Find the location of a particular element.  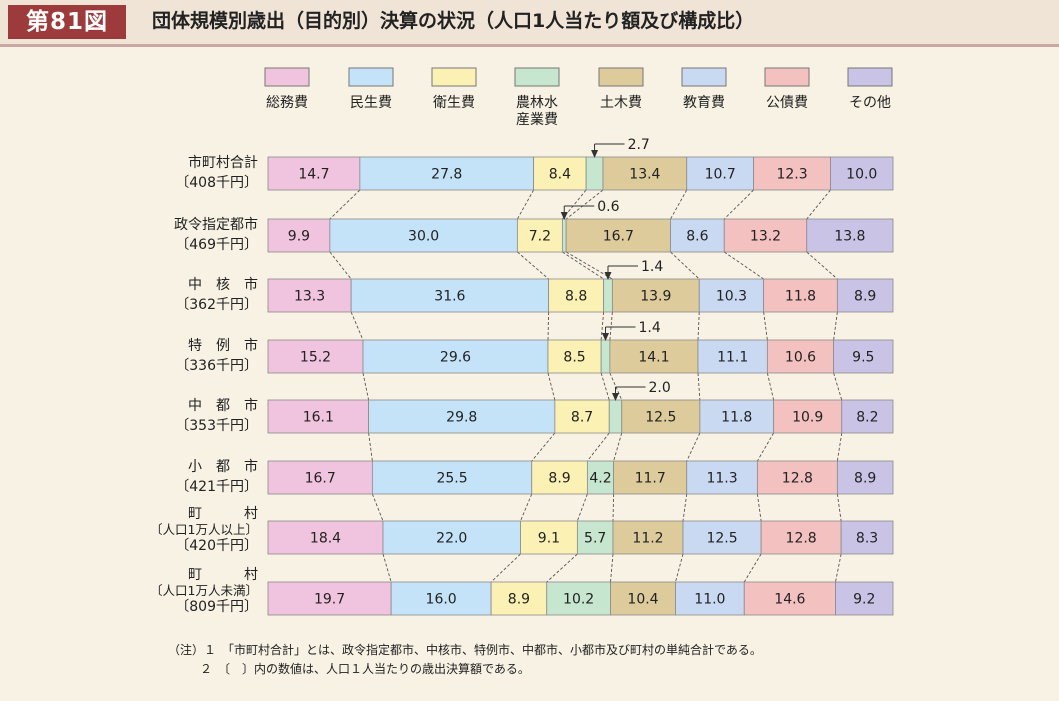

data-label: 8.5 is located at coordinates (574, 358).